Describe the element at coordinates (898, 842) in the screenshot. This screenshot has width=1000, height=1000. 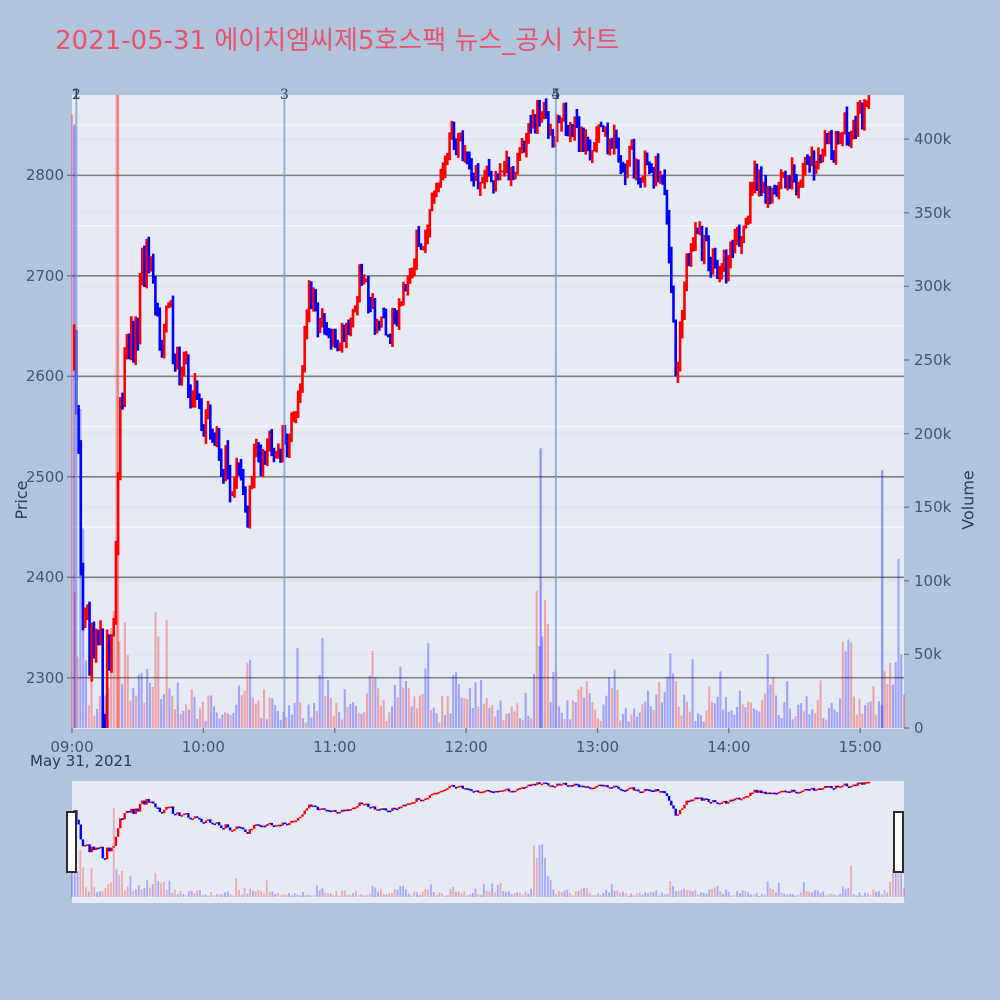
I see `range-end-handle` at that location.